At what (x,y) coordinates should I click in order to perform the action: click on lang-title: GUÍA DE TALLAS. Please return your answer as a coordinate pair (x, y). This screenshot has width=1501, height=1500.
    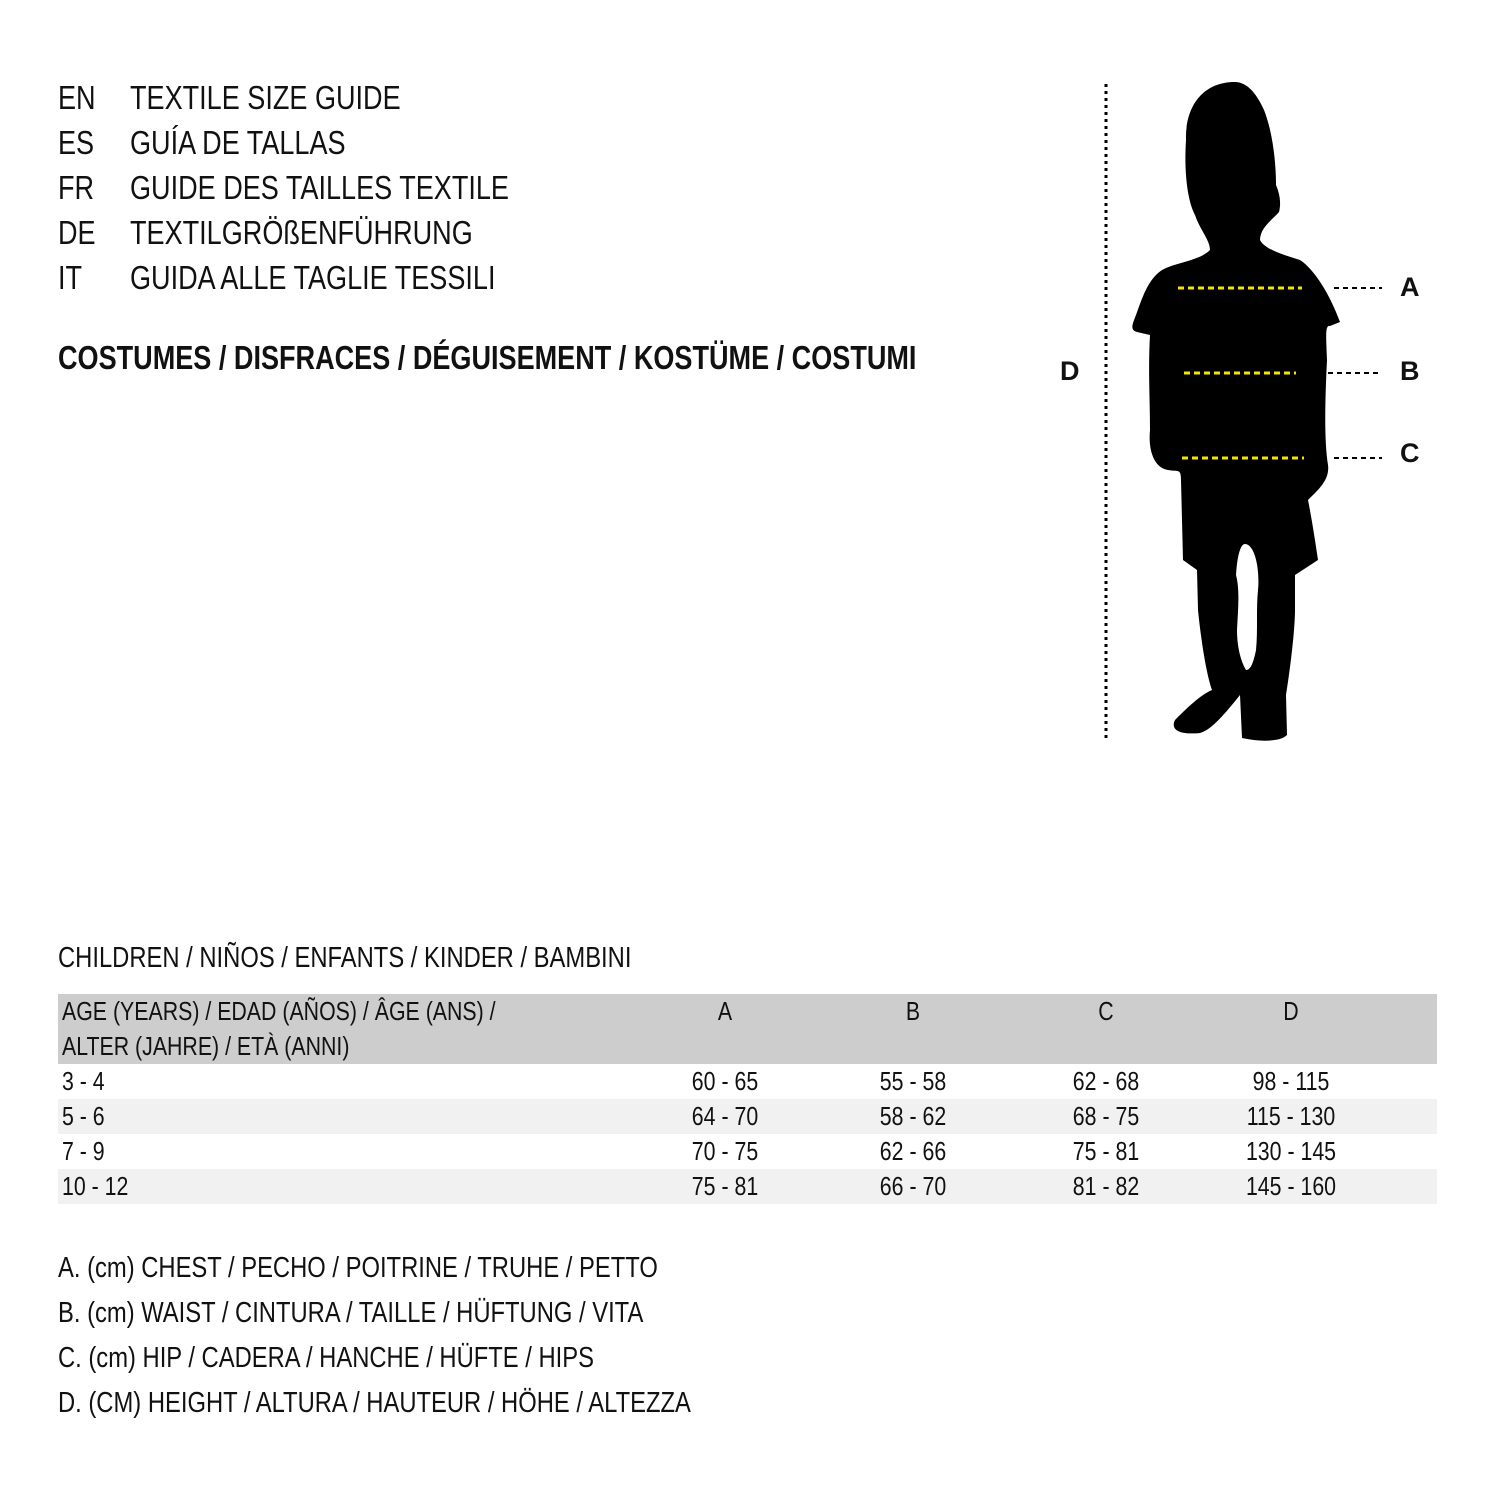
    Looking at the image, I should click on (238, 142).